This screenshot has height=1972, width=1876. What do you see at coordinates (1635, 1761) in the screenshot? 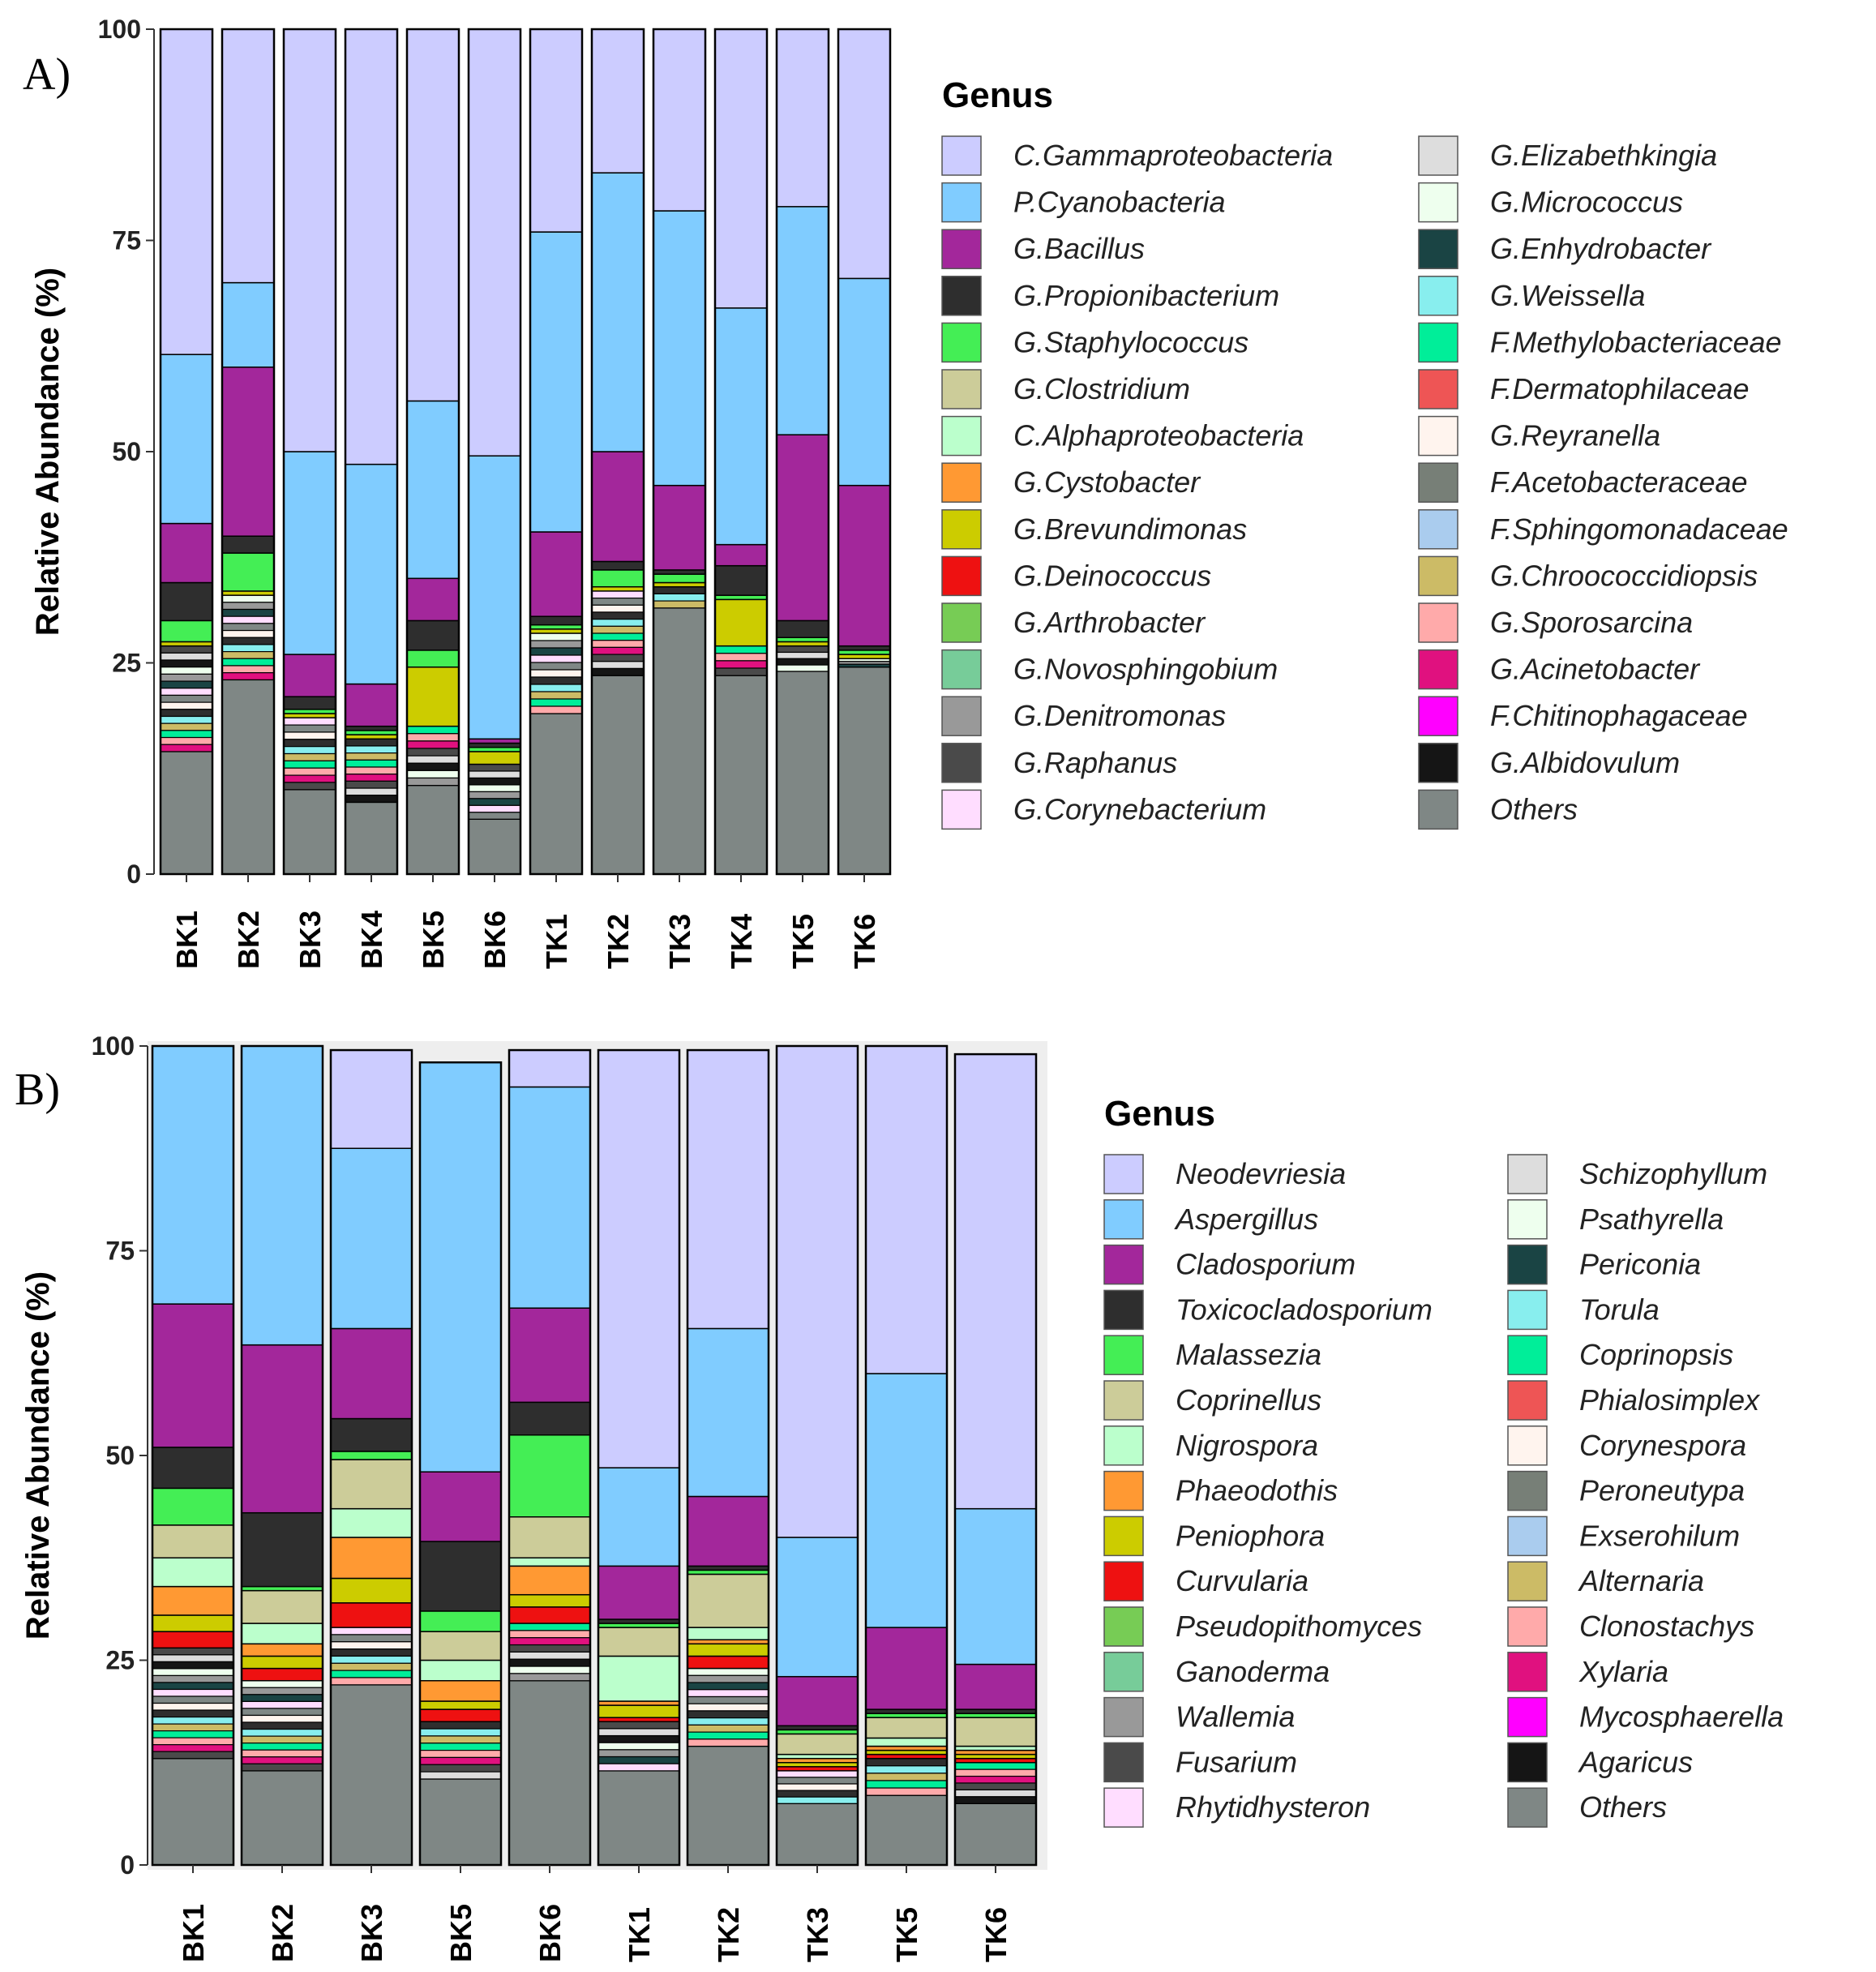
I see `legend-label: Agaricus` at bounding box center [1635, 1761].